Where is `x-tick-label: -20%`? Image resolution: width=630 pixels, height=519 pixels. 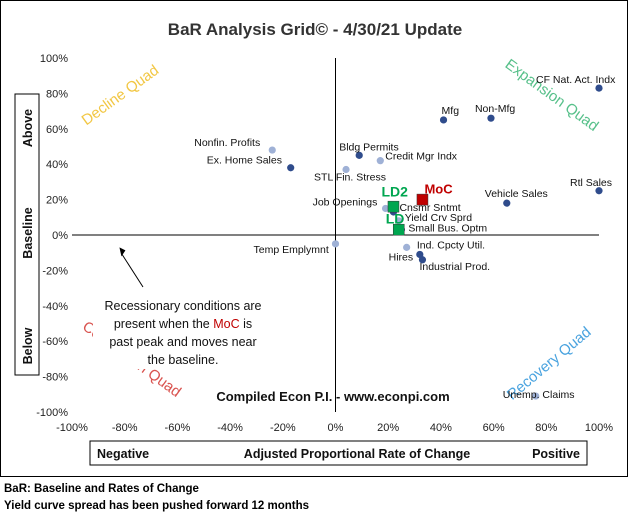
x-tick-label: -20% is located at coordinates (283, 428).